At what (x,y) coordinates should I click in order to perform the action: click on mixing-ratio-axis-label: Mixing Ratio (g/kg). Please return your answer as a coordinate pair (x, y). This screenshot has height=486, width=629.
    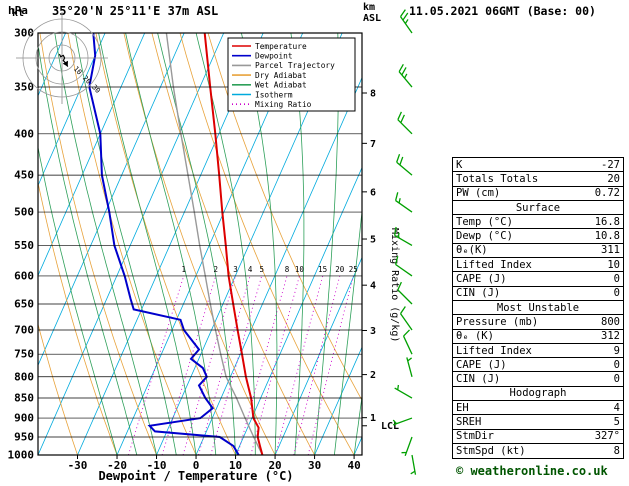
    Looking at the image, I should click on (394, 285).